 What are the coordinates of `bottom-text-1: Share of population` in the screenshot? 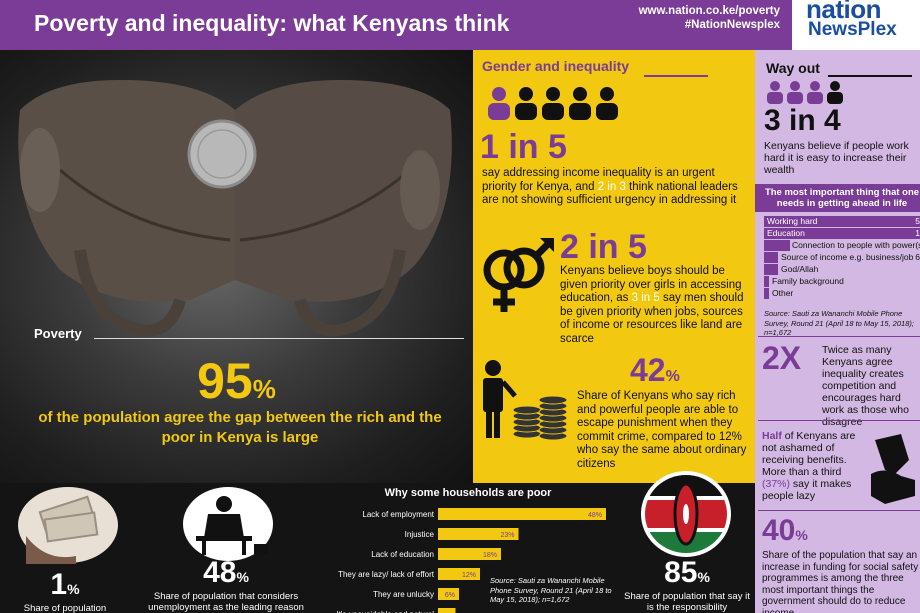 It's located at (65, 608).